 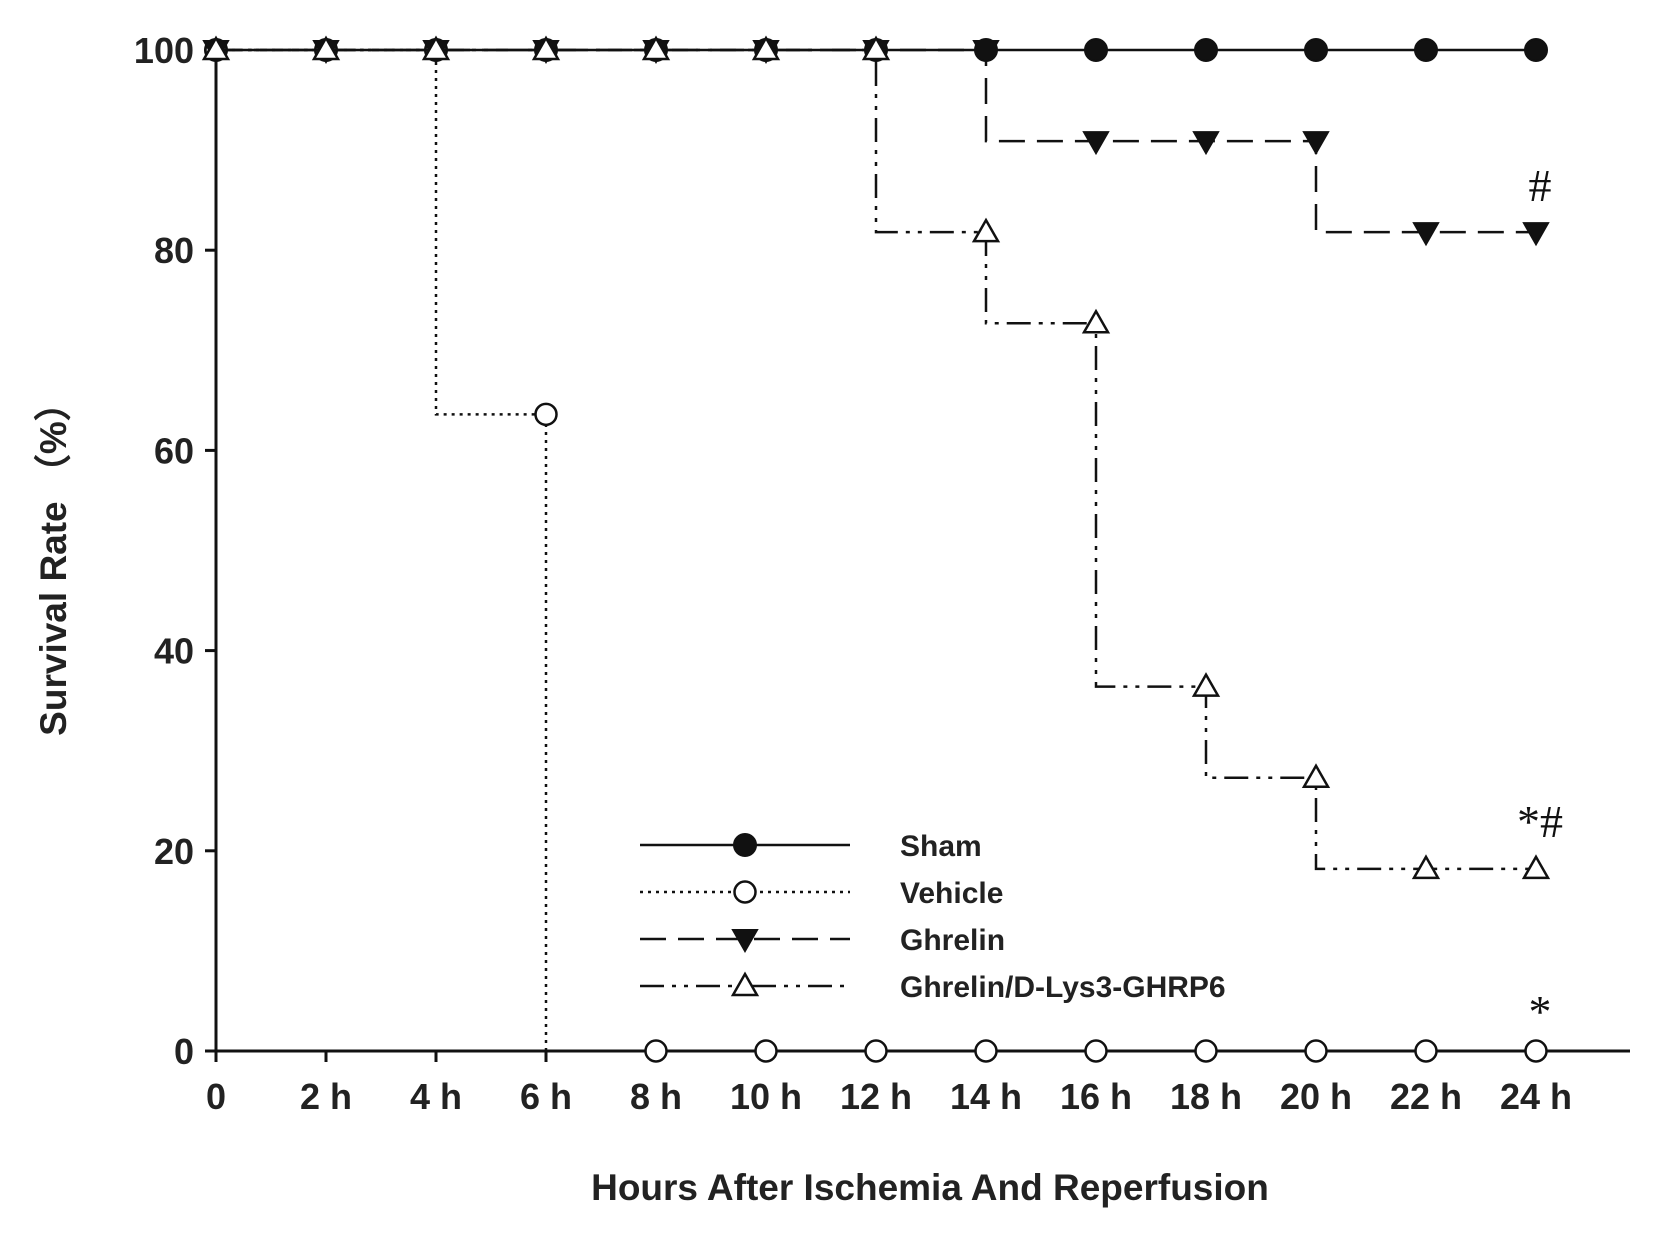 What do you see at coordinates (1536, 1096) in the screenshot?
I see `x-tick-label: 24 h` at bounding box center [1536, 1096].